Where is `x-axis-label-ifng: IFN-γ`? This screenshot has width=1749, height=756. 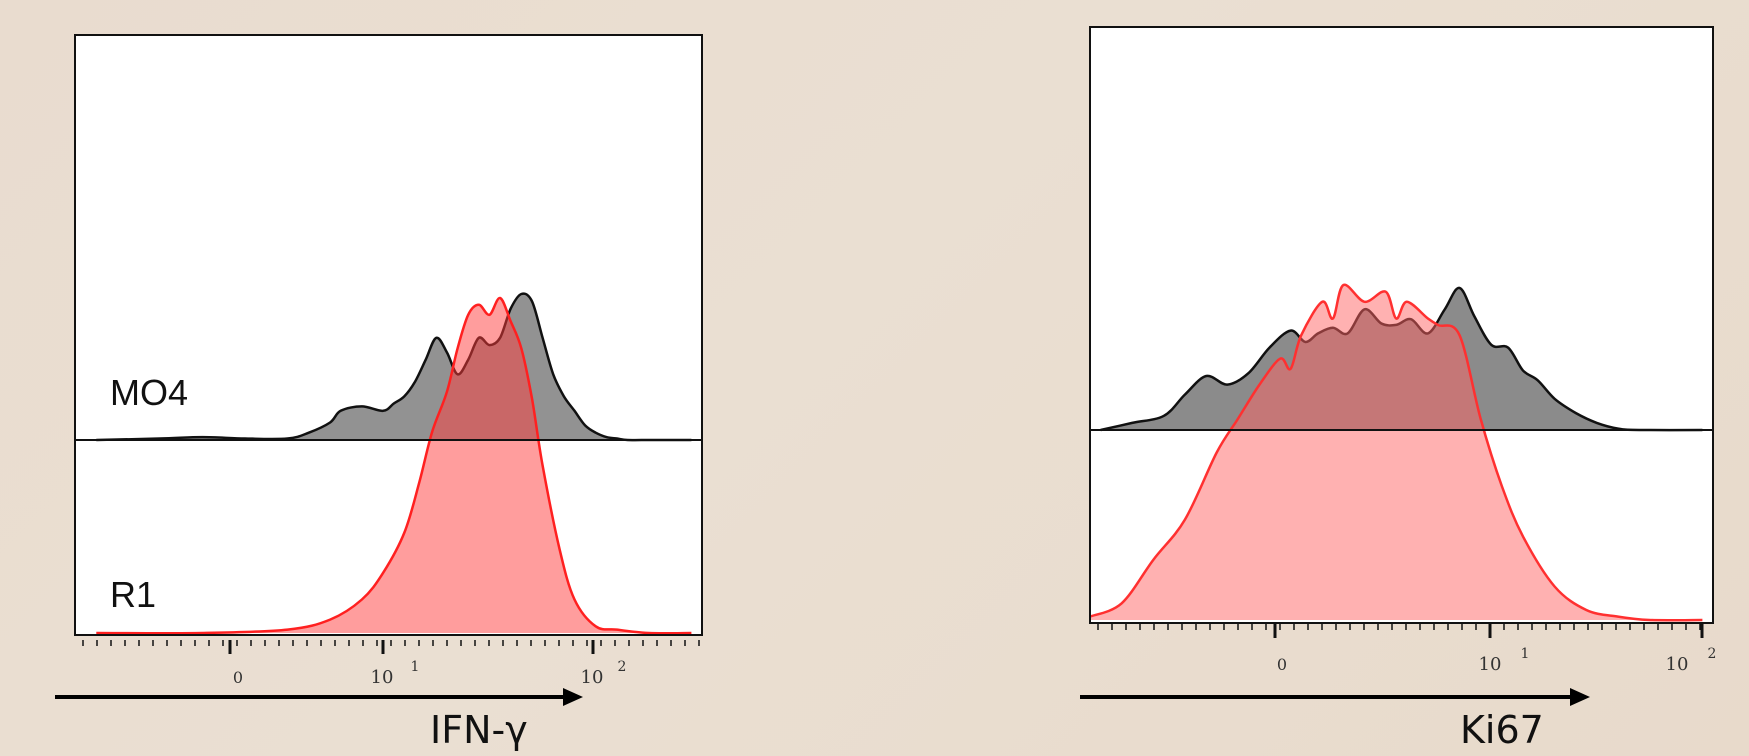
x-axis-label-ifng: IFN-γ is located at coordinates (479, 730).